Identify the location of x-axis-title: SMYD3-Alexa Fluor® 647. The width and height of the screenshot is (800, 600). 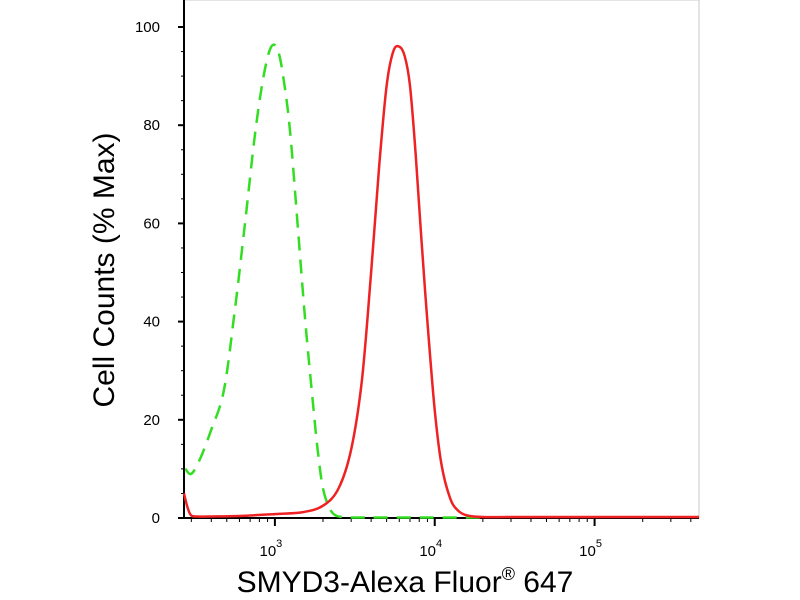
(405, 581).